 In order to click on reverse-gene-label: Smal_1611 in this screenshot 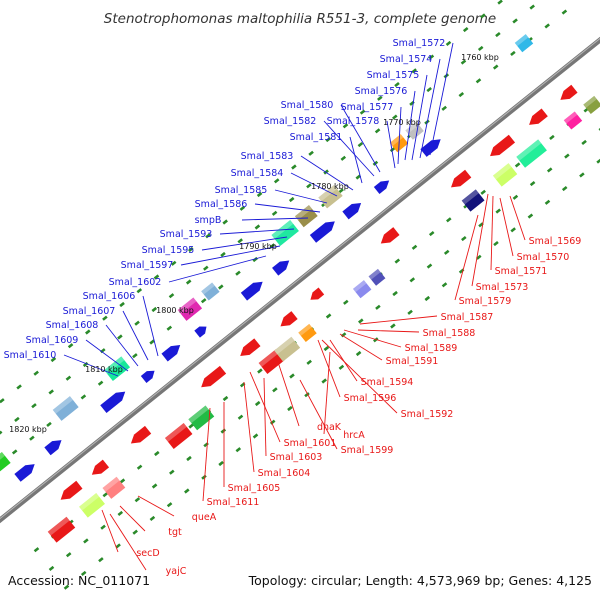, I will do `click(233, 502)`.